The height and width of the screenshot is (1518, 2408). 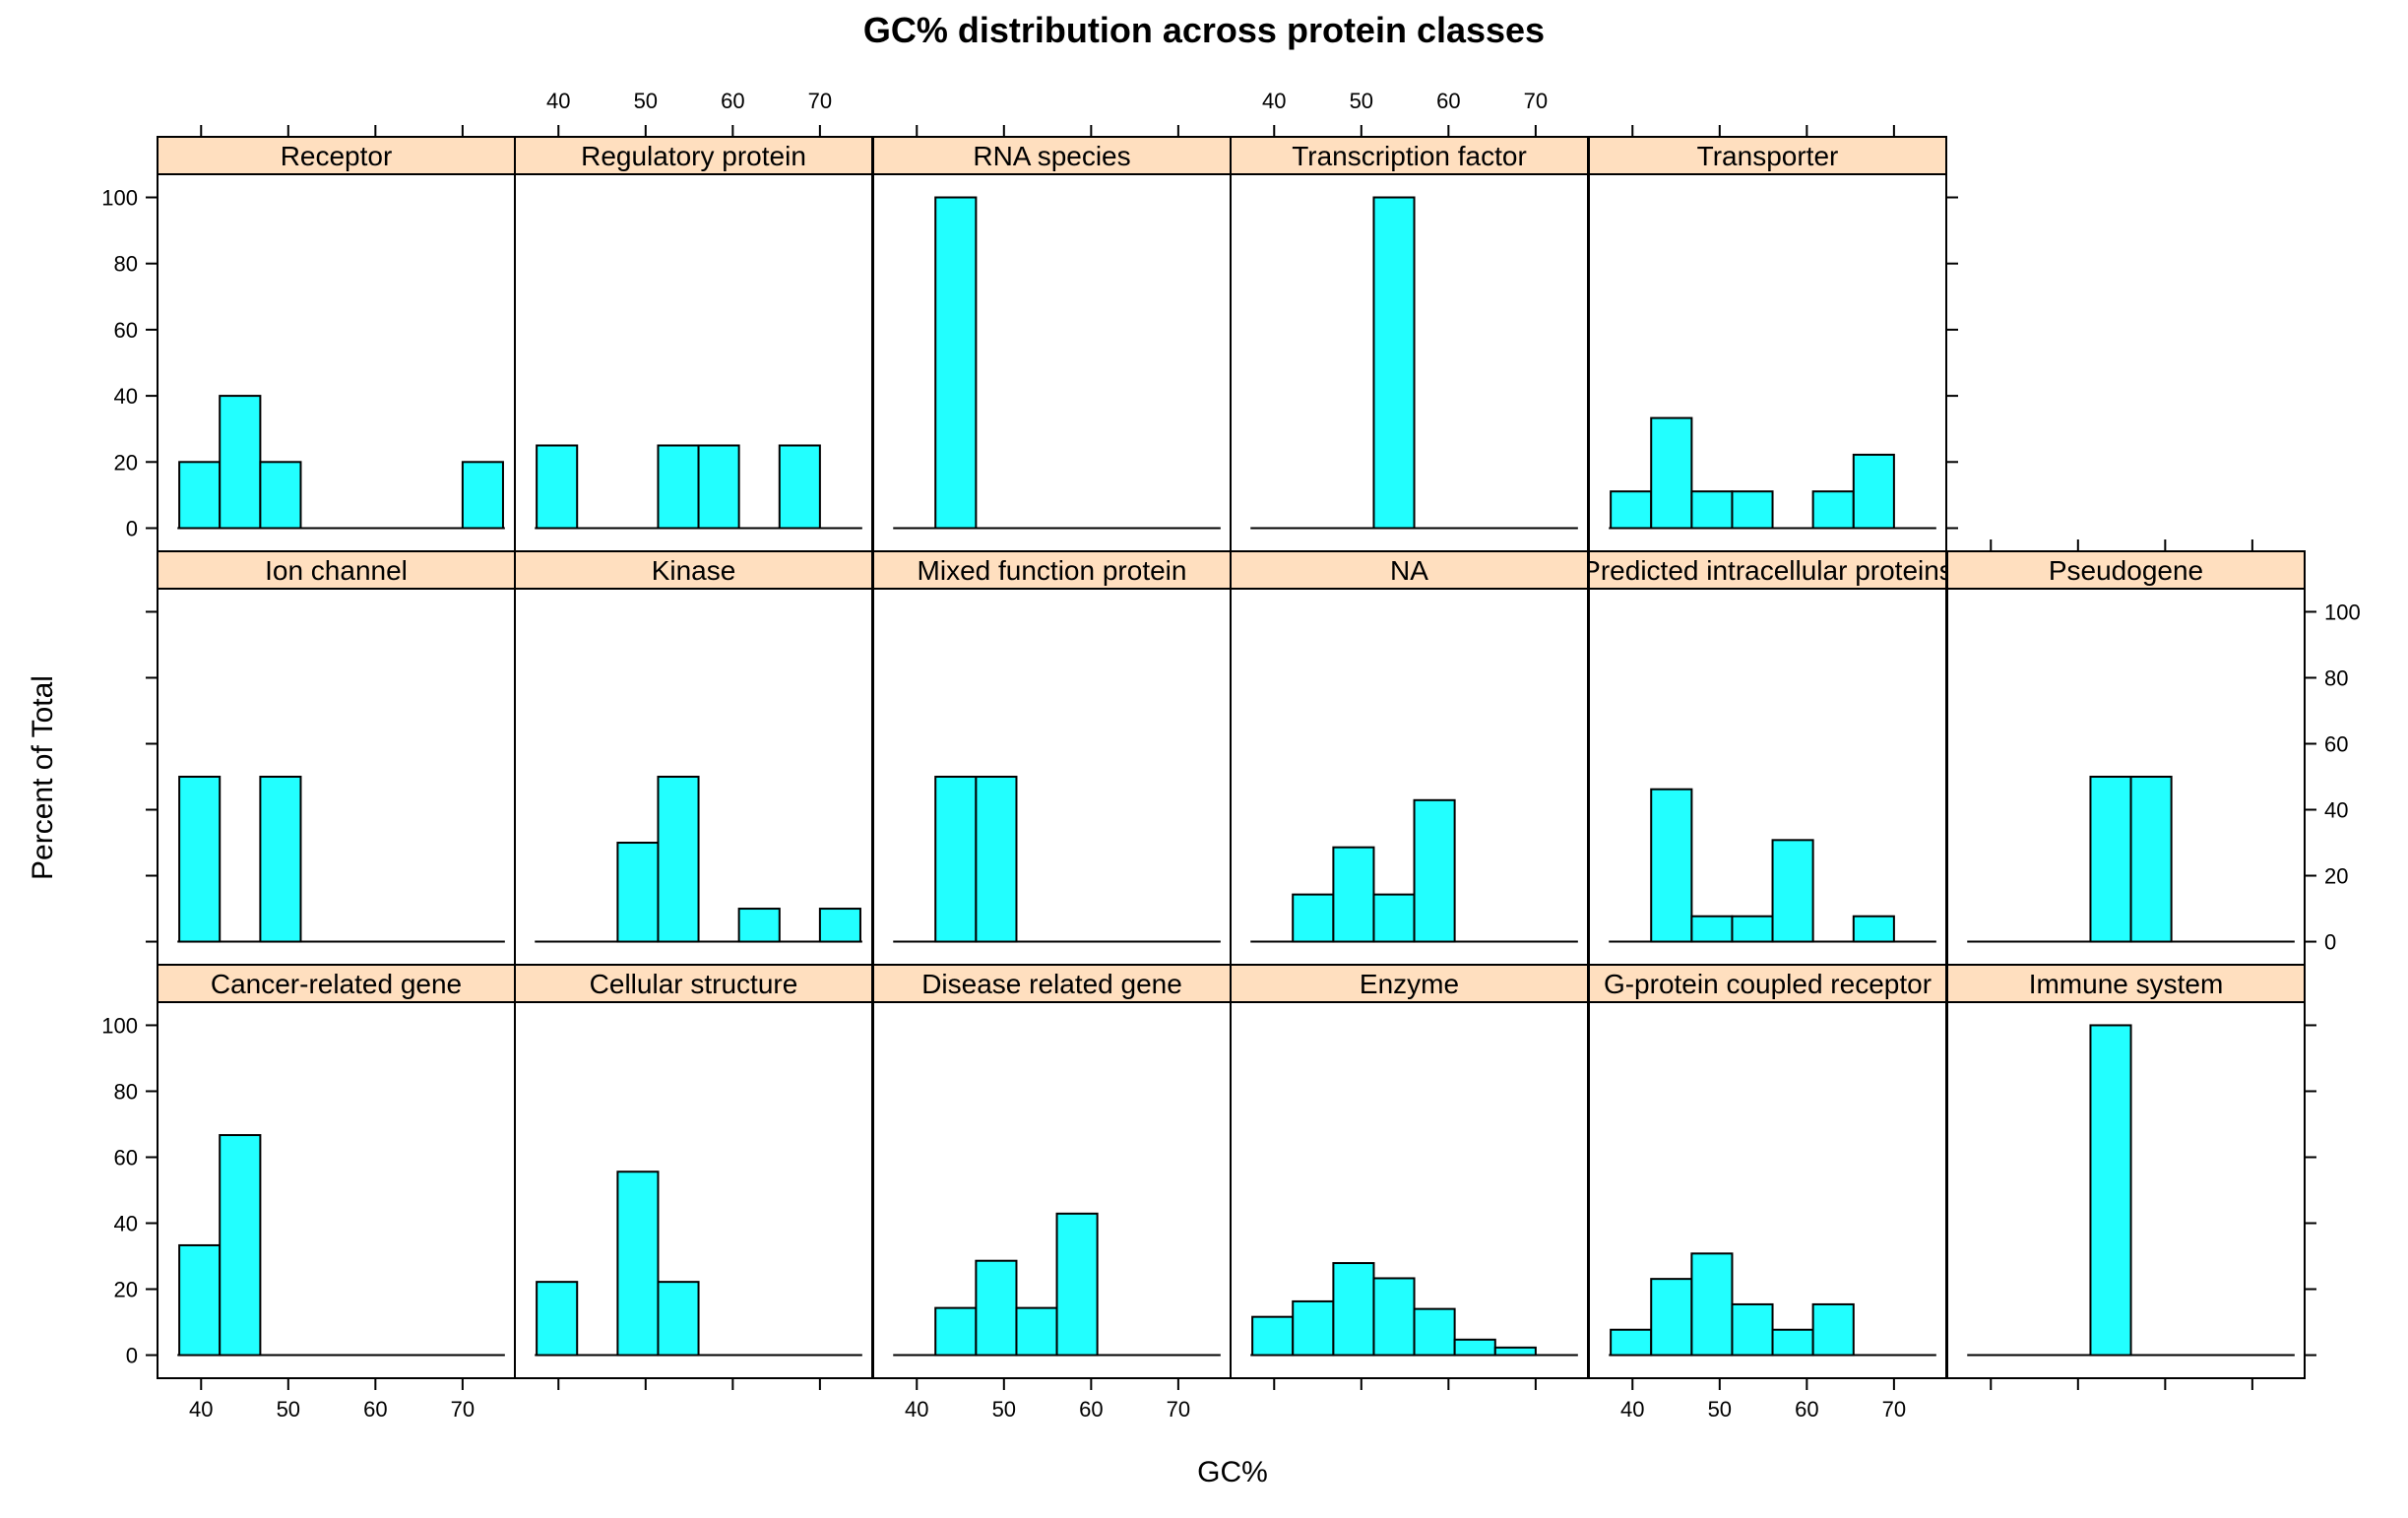 What do you see at coordinates (693, 758) in the screenshot?
I see `panel: Kinase` at bounding box center [693, 758].